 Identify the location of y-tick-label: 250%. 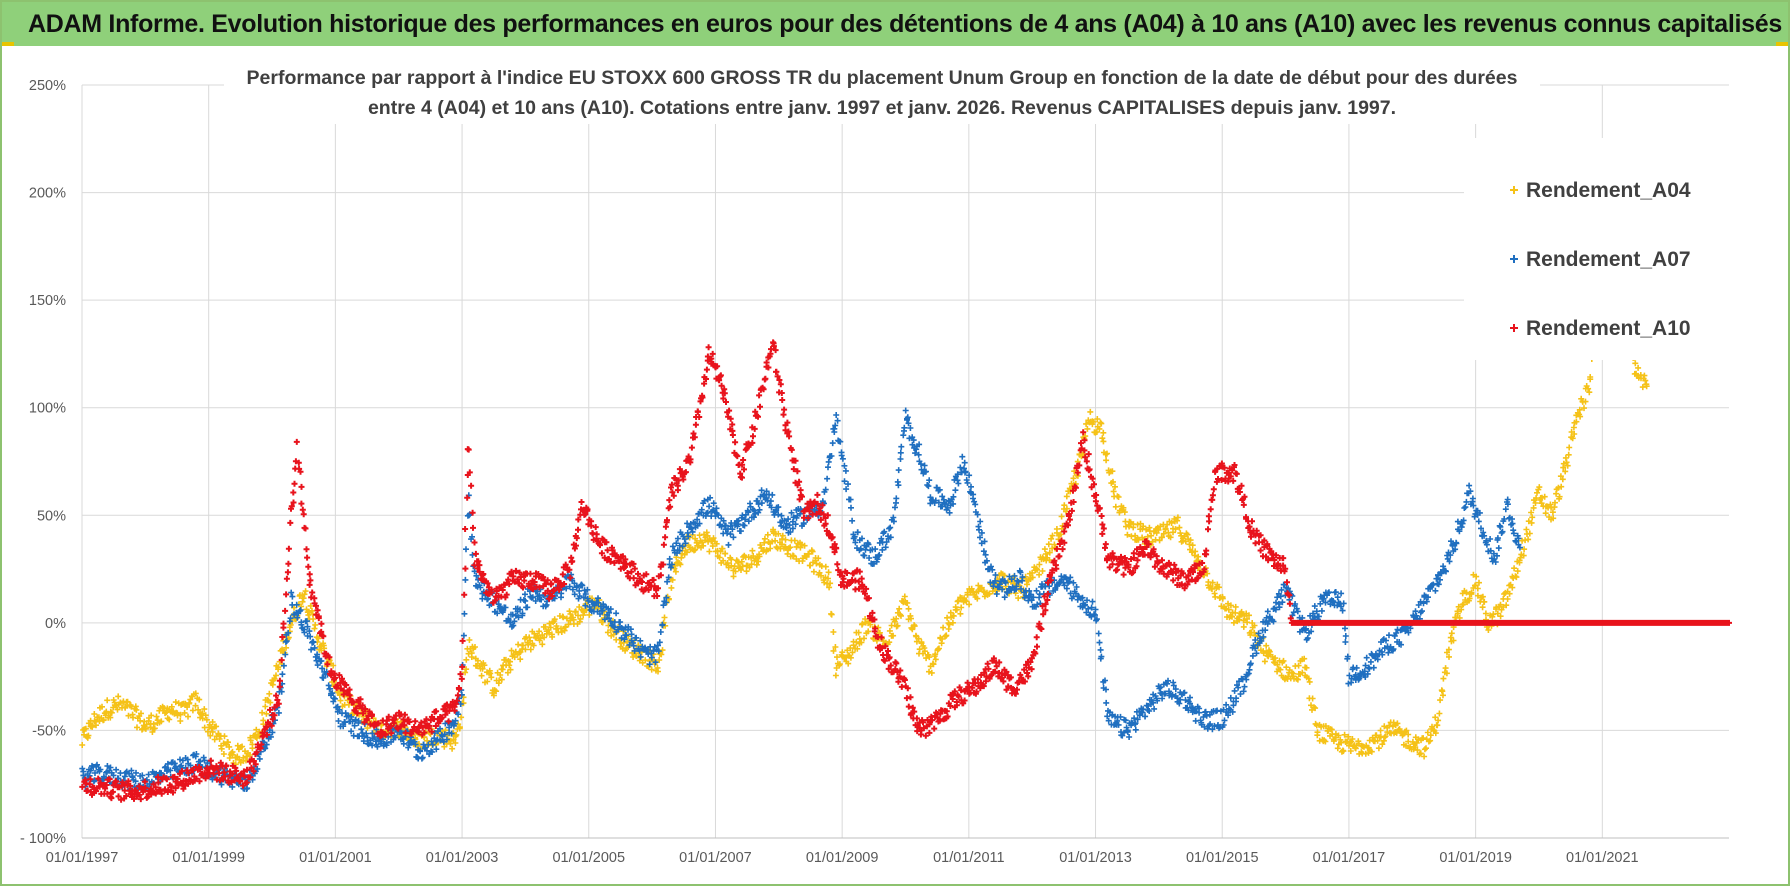
(47, 86).